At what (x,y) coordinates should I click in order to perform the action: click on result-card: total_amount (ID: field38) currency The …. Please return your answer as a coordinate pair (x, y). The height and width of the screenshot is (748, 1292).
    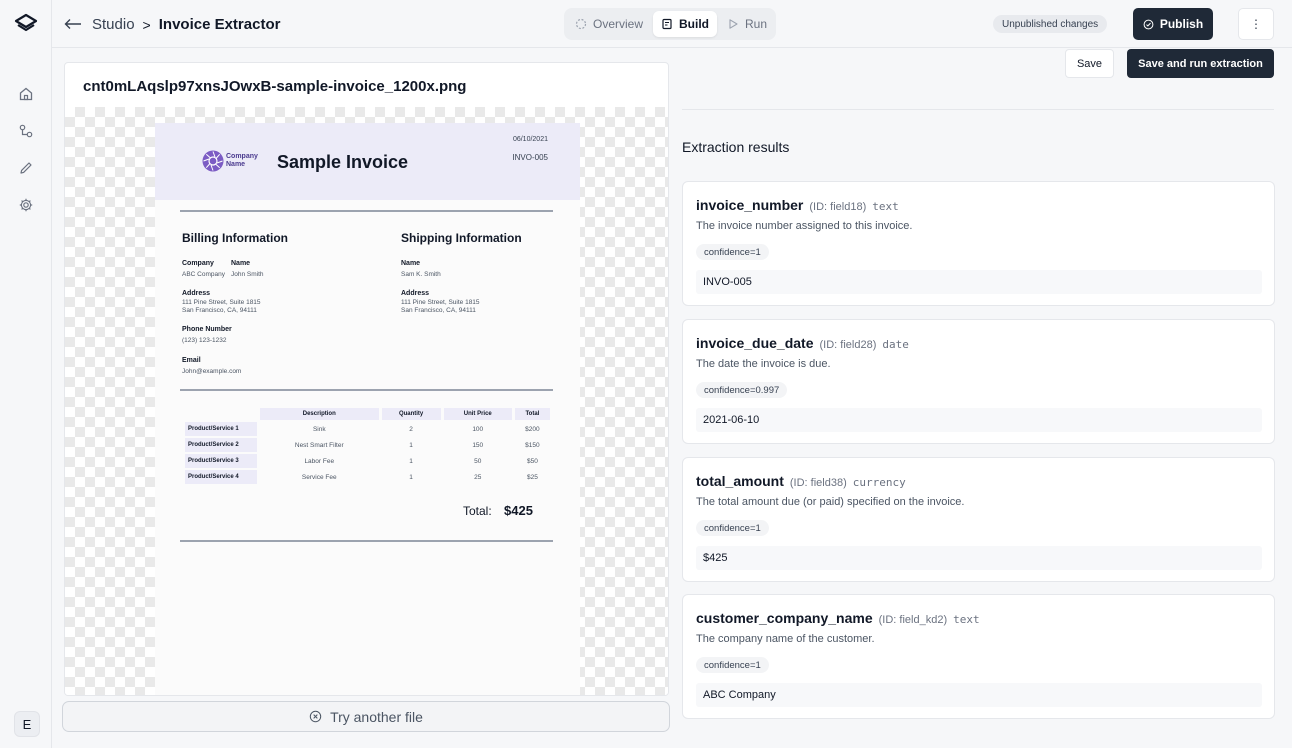
    Looking at the image, I should click on (978, 519).